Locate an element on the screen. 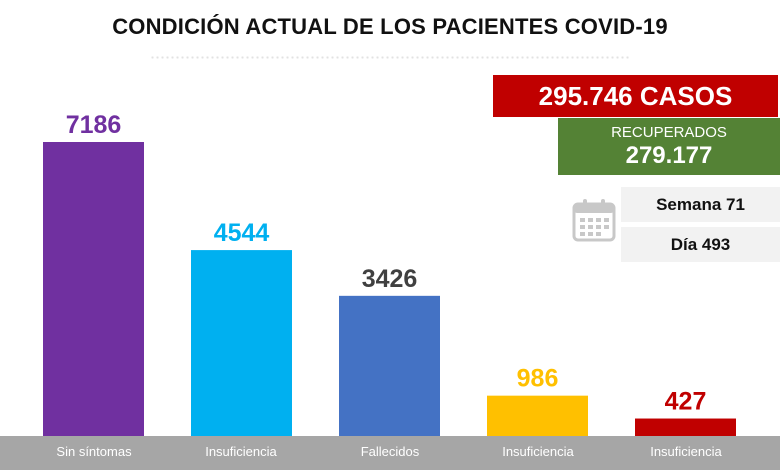 This screenshot has width=780, height=470. decorative-dots is located at coordinates (390, 58).